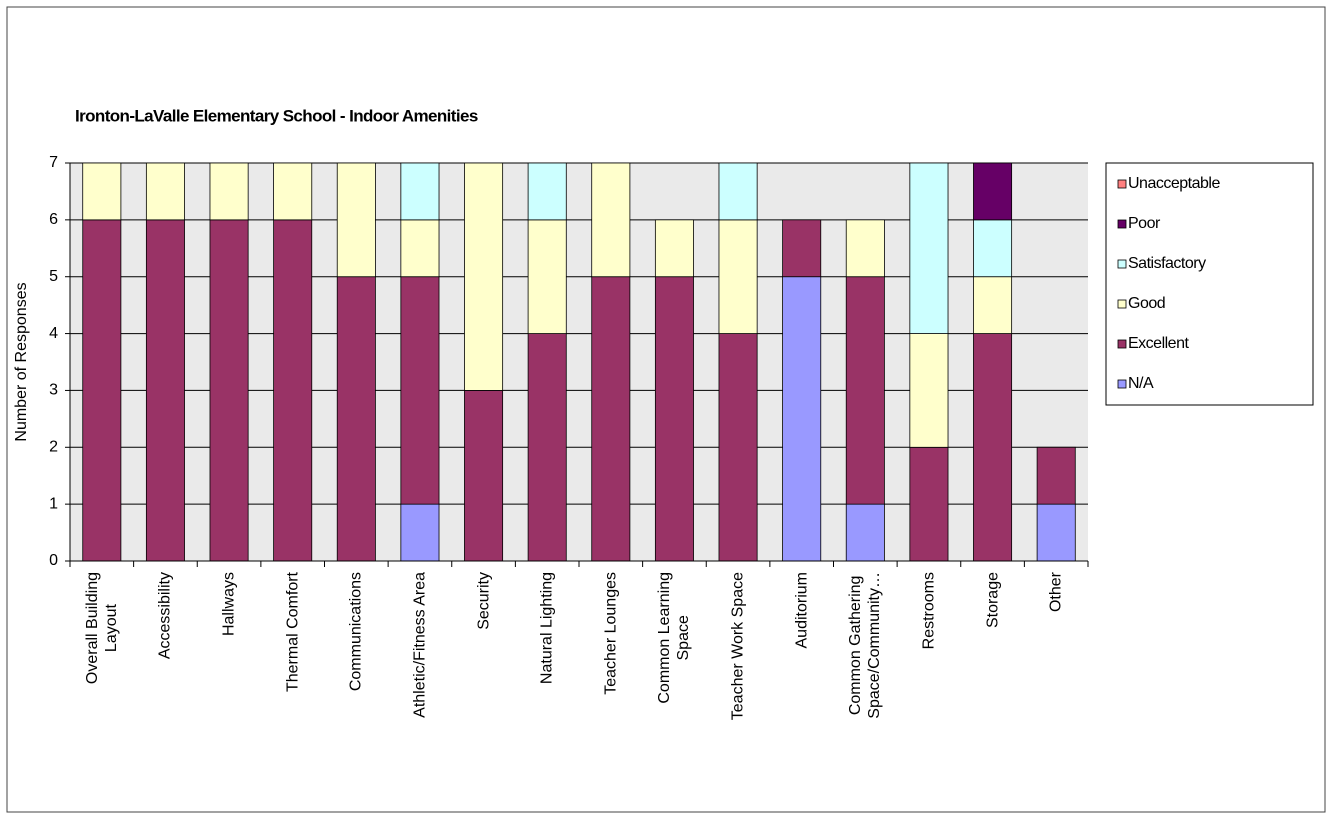 This screenshot has height=819, width=1332. What do you see at coordinates (229, 604) in the screenshot?
I see `x-tick-label: Hallways` at bounding box center [229, 604].